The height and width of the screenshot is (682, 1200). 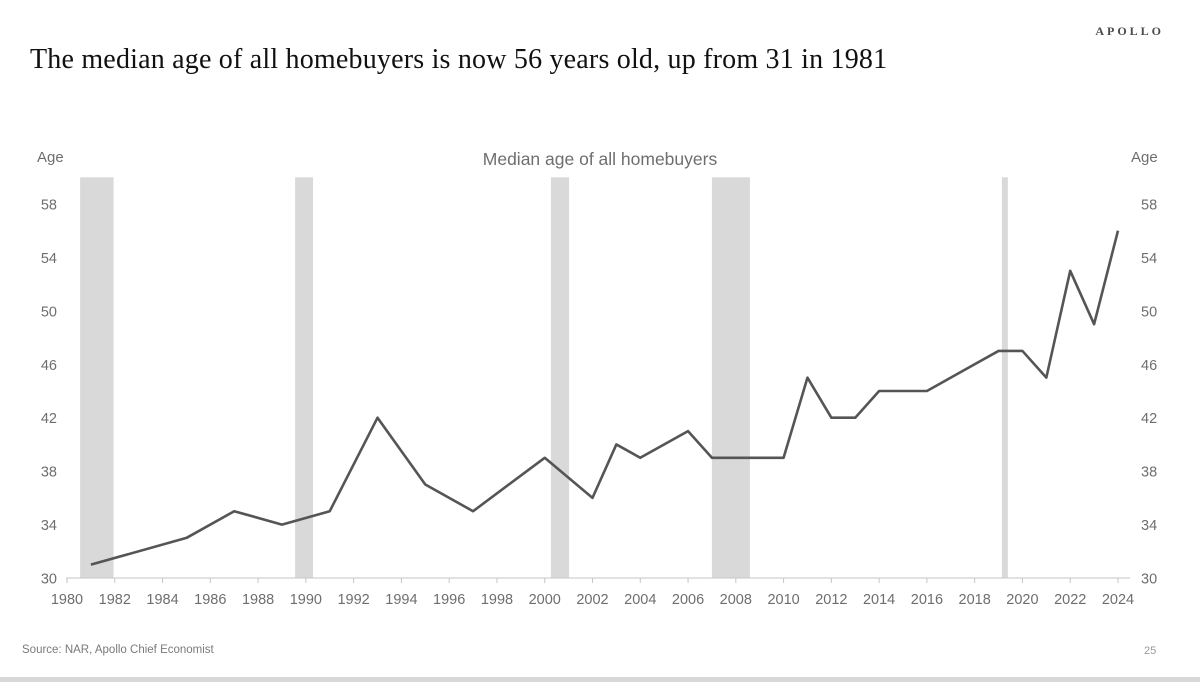 What do you see at coordinates (1149, 419) in the screenshot?
I see `y-tick-label-right: 42` at bounding box center [1149, 419].